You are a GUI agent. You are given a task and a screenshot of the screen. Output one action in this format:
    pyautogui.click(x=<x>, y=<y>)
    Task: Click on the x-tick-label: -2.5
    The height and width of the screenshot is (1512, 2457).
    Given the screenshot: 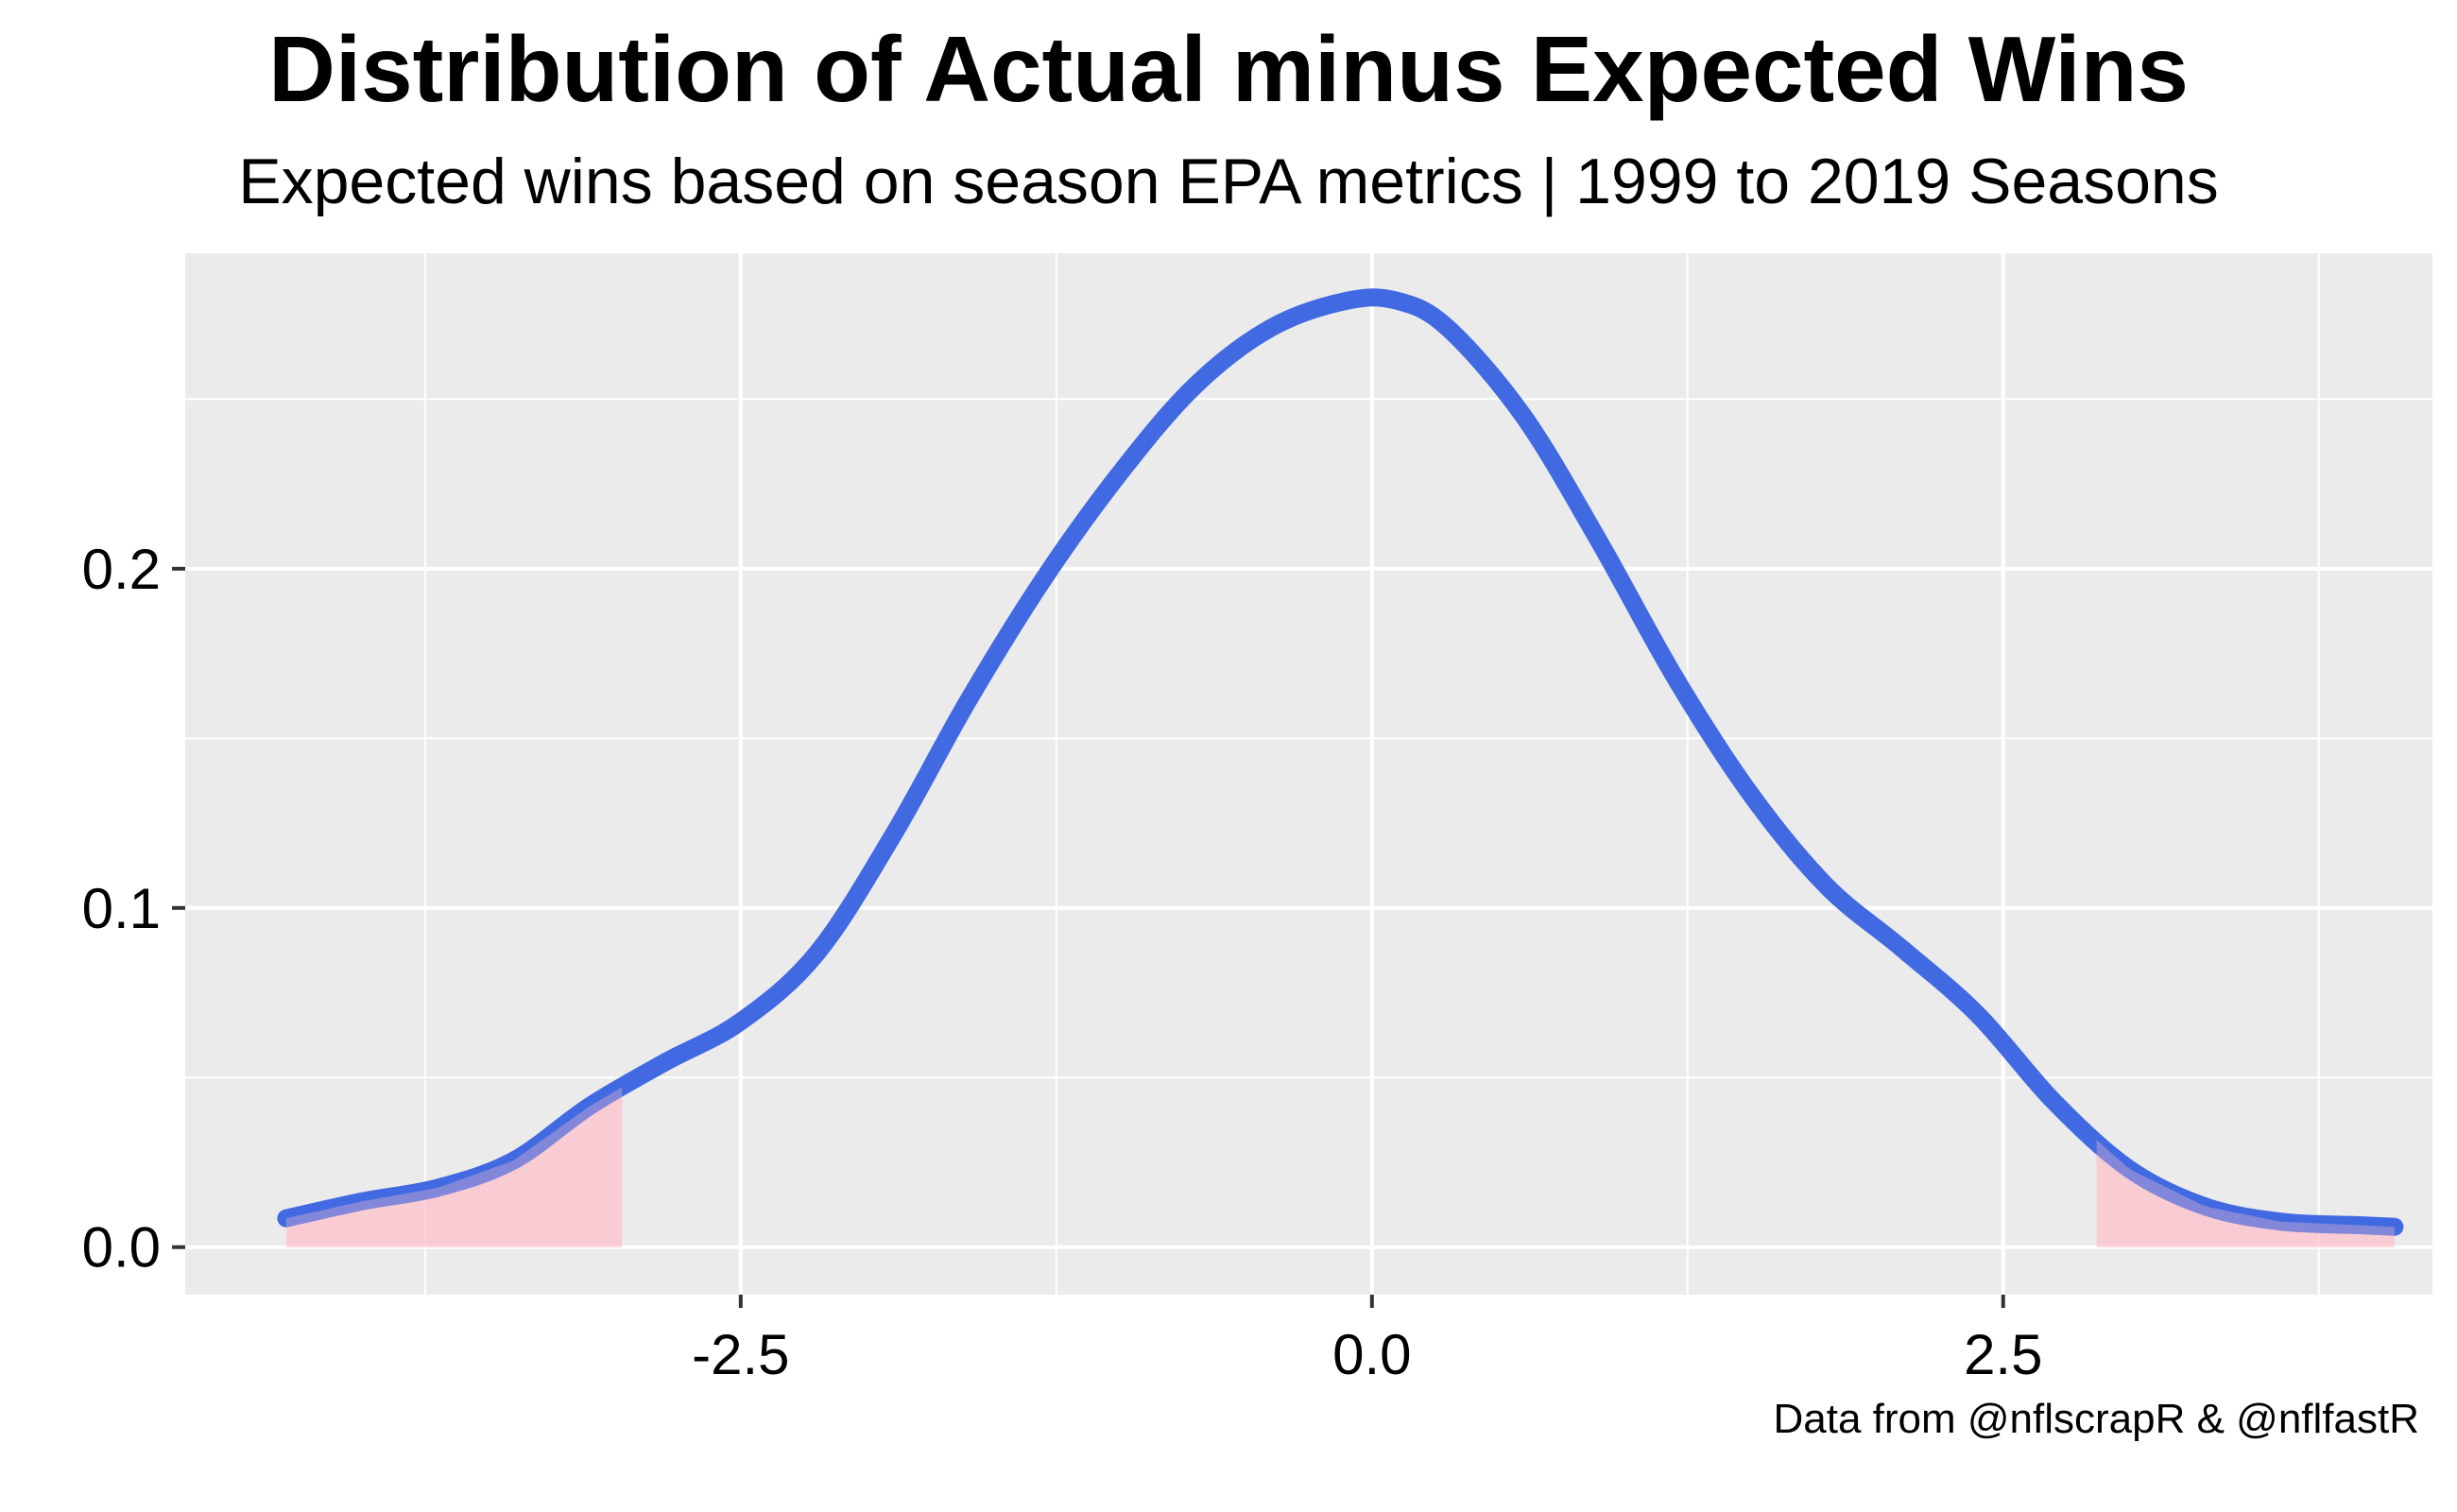 What is the action you would take?
    pyautogui.click(x=740, y=1354)
    